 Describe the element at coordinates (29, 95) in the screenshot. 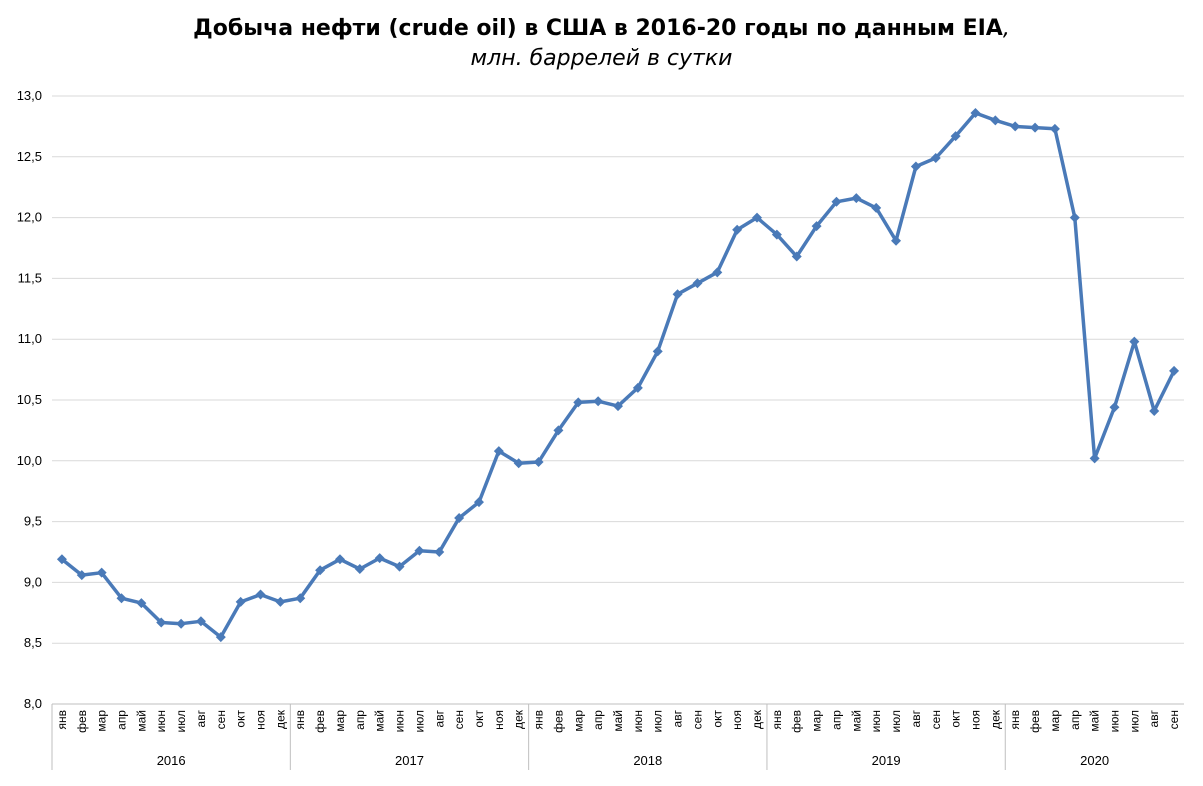

I see `y-tick-label: 13,0` at that location.